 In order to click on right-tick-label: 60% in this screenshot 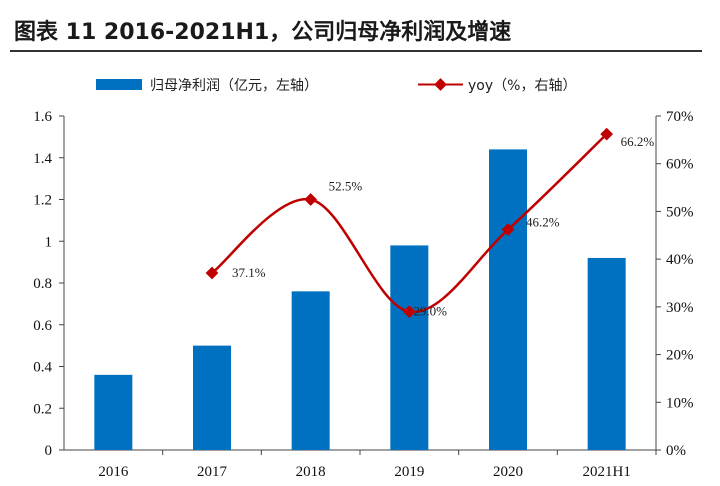, I will do `click(680, 165)`.